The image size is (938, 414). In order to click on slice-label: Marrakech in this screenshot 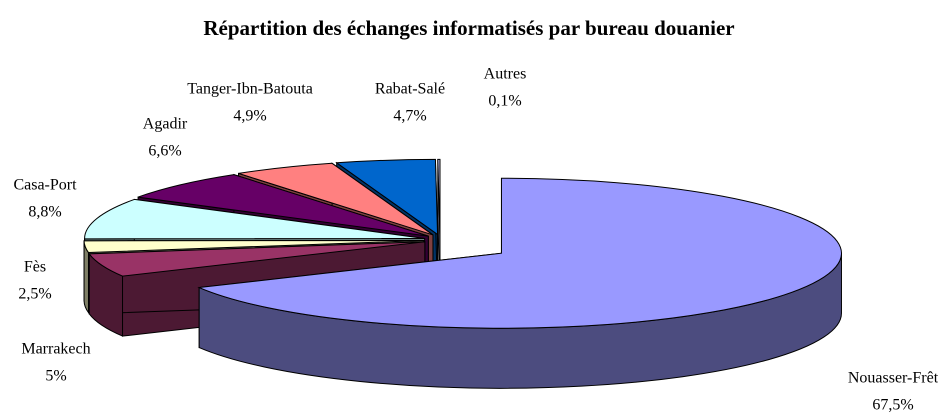, I will do `click(55, 349)`.